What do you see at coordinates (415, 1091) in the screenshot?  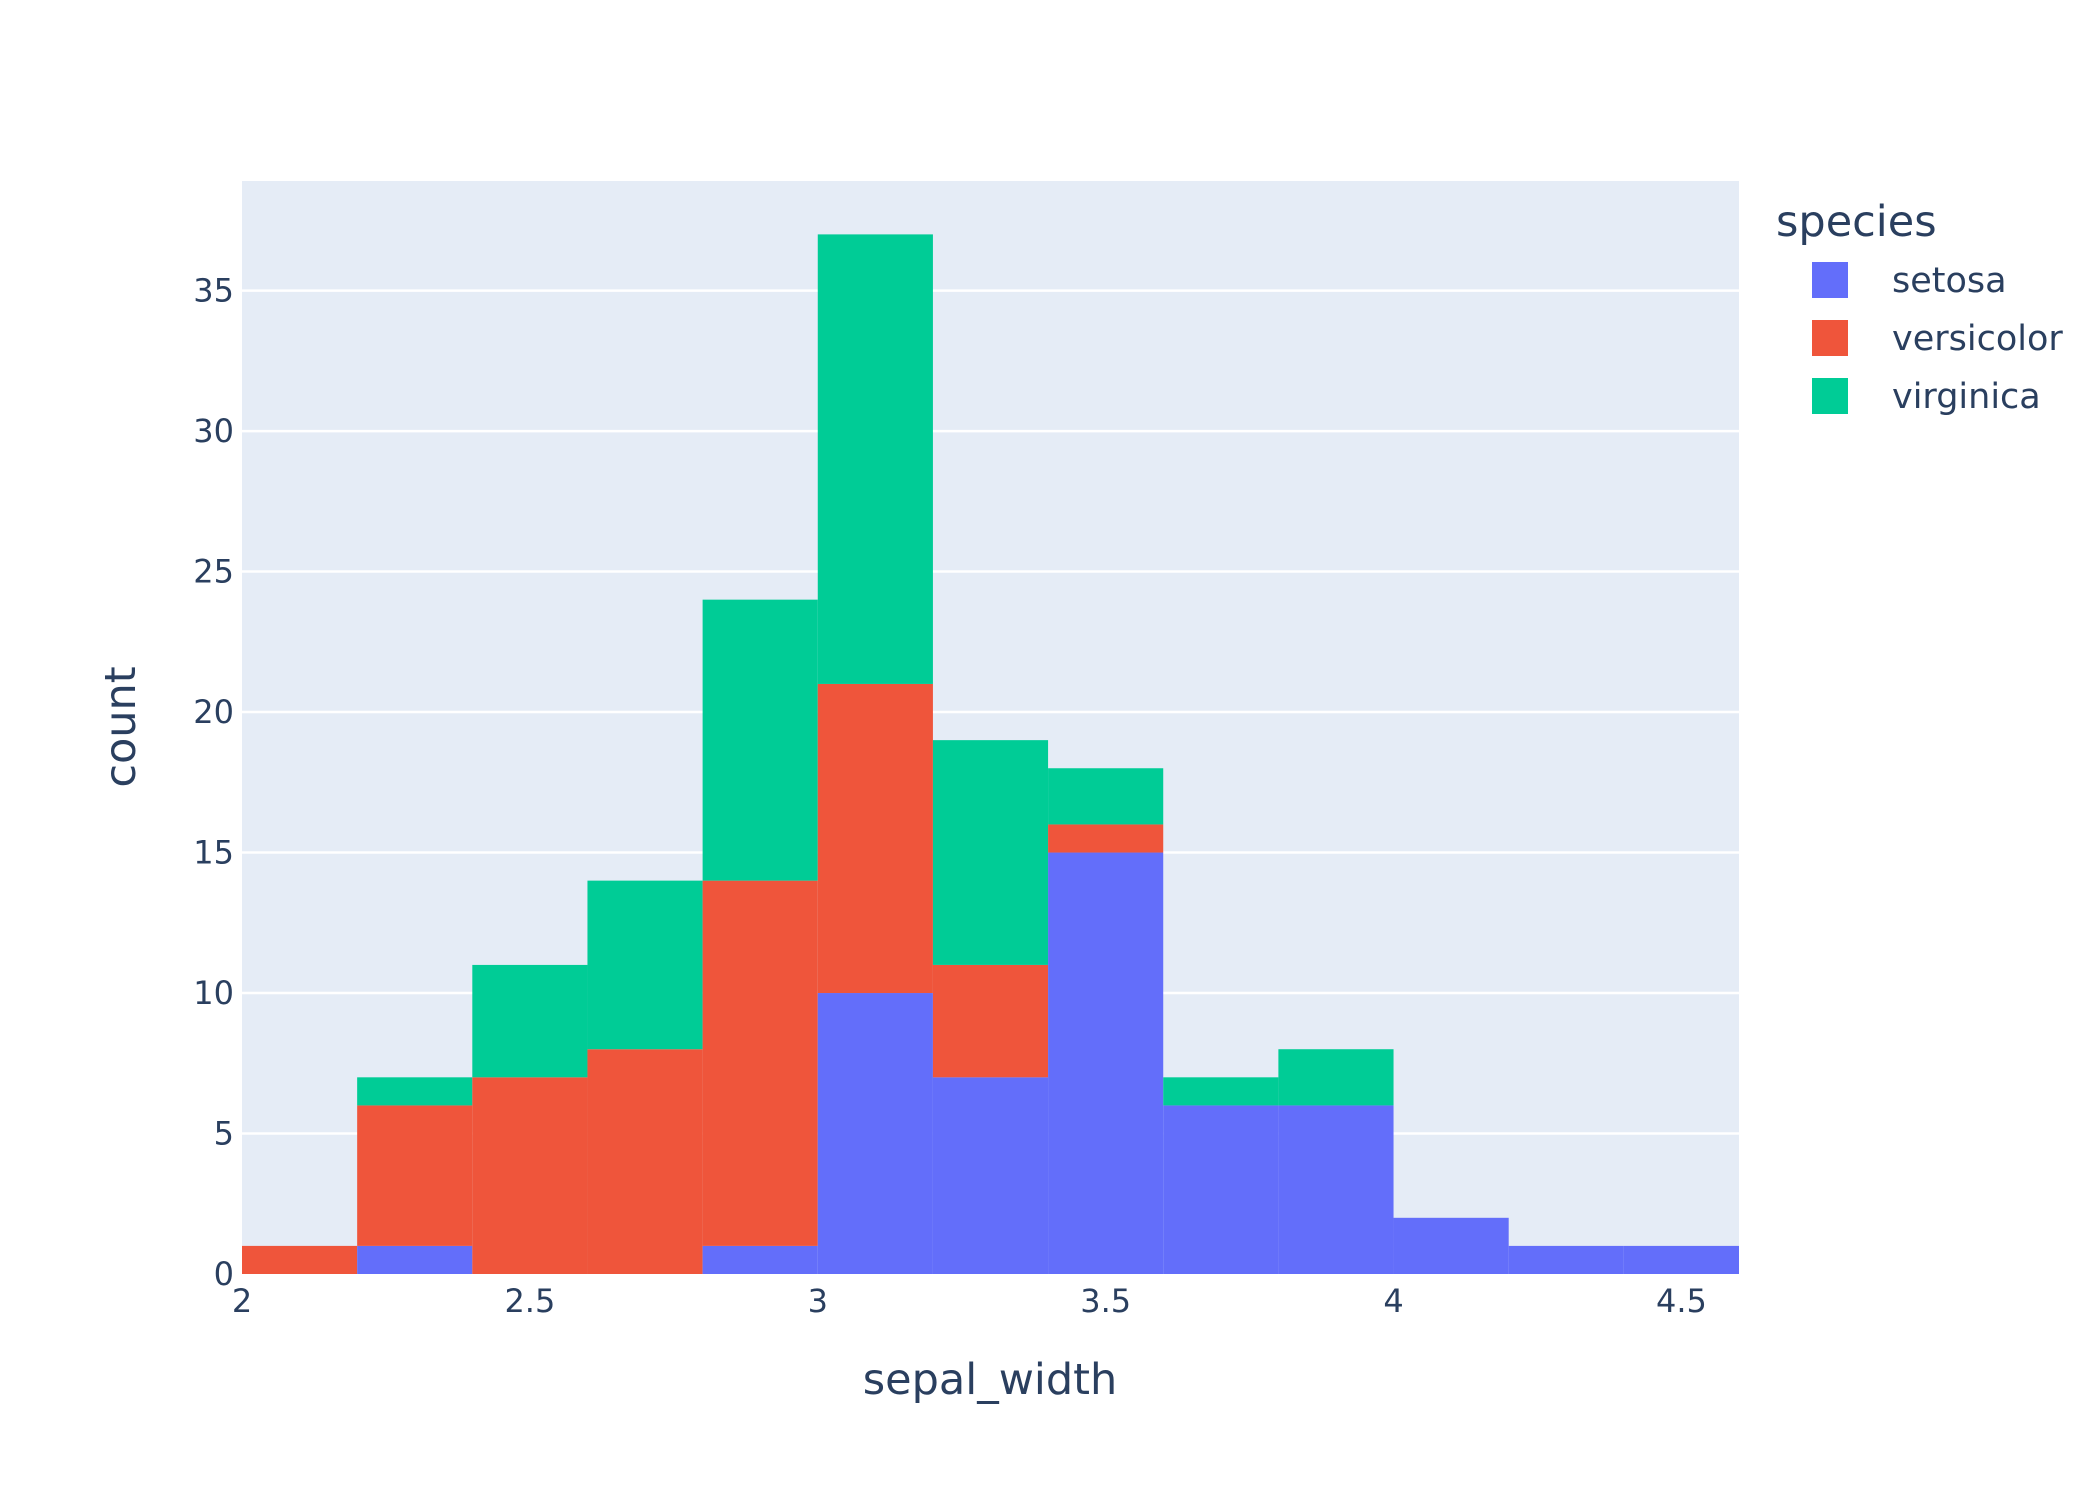 I see `bar-virginica-2.3` at bounding box center [415, 1091].